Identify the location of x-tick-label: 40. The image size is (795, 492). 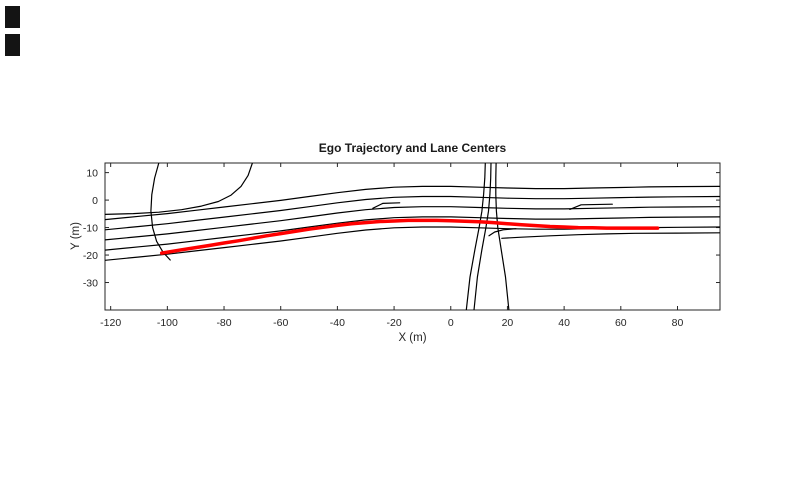
(564, 323).